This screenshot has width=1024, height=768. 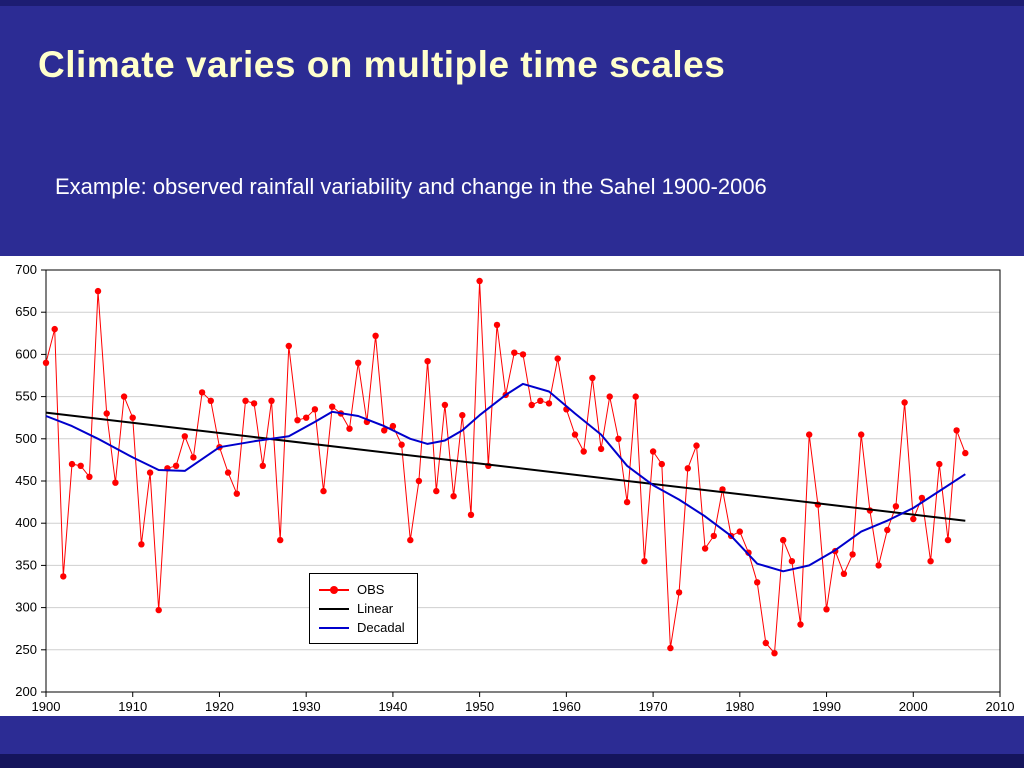 I want to click on svg-text: 400, so click(x=26, y=522).